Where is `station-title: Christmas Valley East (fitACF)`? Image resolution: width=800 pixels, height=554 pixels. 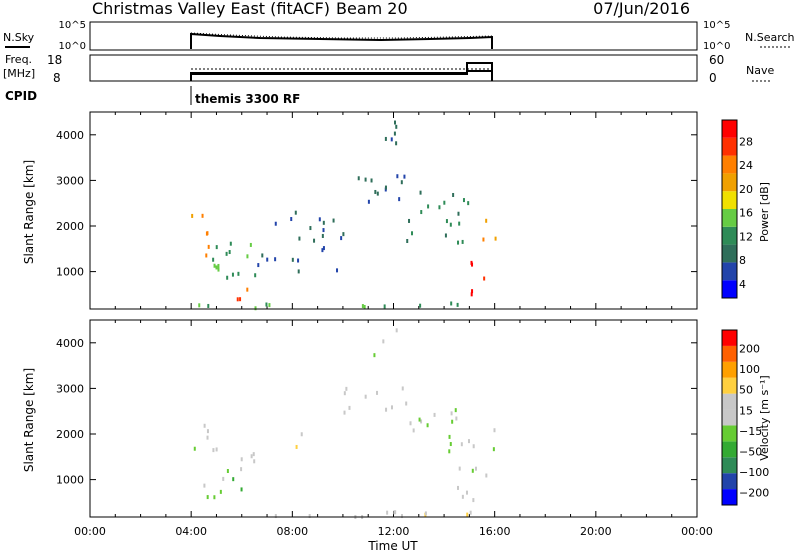
station-title: Christmas Valley East (fitACF) is located at coordinates (211, 9).